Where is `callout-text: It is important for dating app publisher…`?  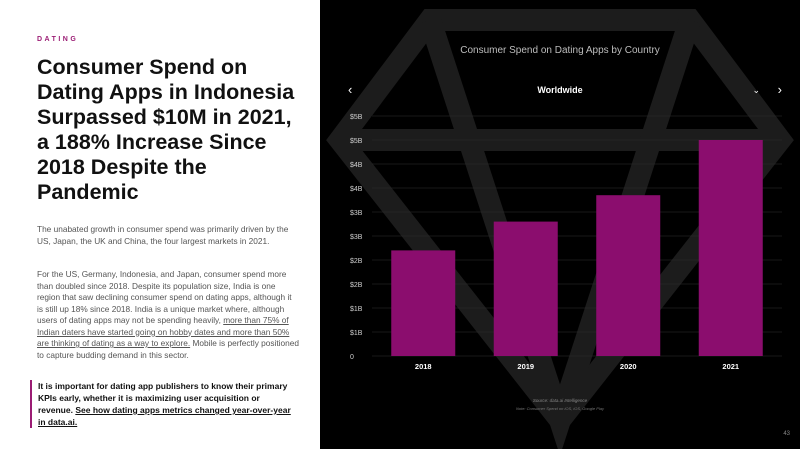
callout-text: It is important for dating app publisher… is located at coordinates (163, 398).